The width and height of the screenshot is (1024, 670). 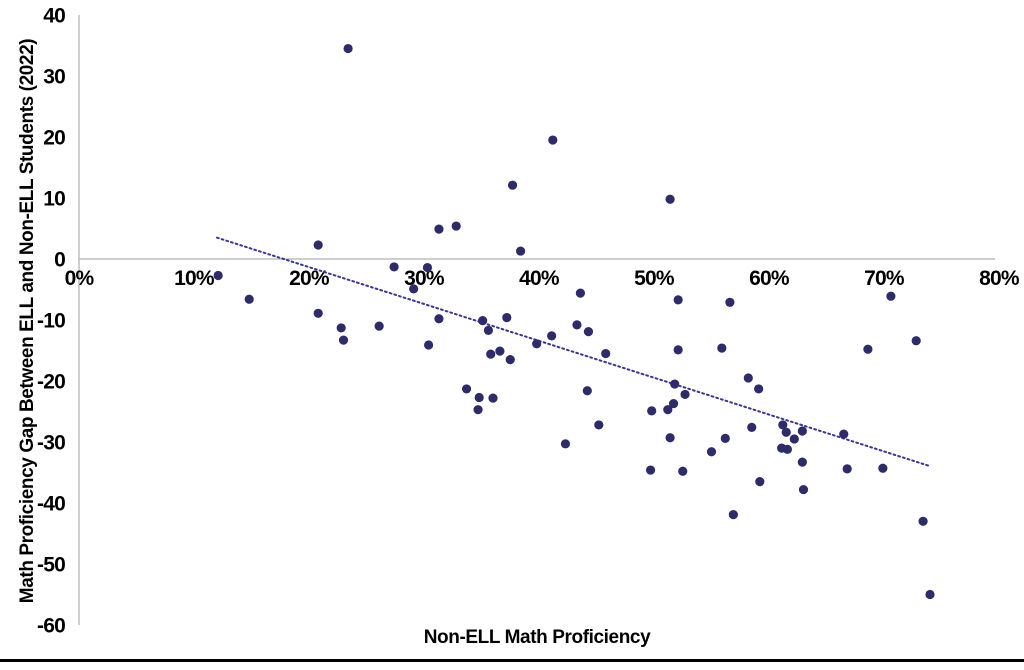 I want to click on x-tick-label: 40%, so click(x=539, y=278).